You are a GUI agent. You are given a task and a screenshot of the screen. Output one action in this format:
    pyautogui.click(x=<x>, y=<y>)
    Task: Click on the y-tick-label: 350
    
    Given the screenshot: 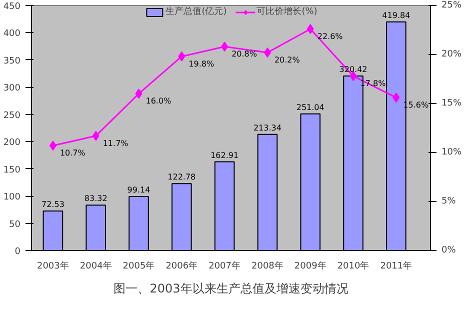 What is the action you would take?
    pyautogui.click(x=12, y=61)
    